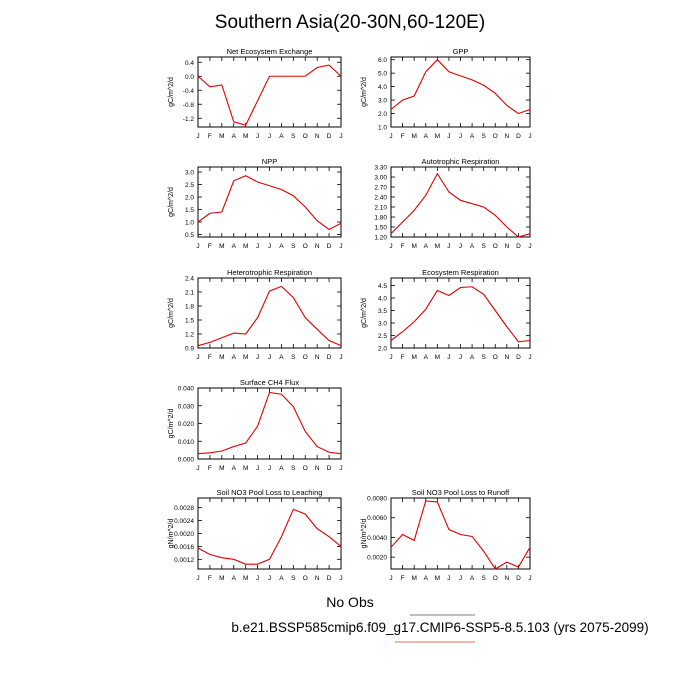 The width and height of the screenshot is (700, 700). What do you see at coordinates (269, 382) in the screenshot?
I see `panel-title: Surface CH4 Flux` at bounding box center [269, 382].